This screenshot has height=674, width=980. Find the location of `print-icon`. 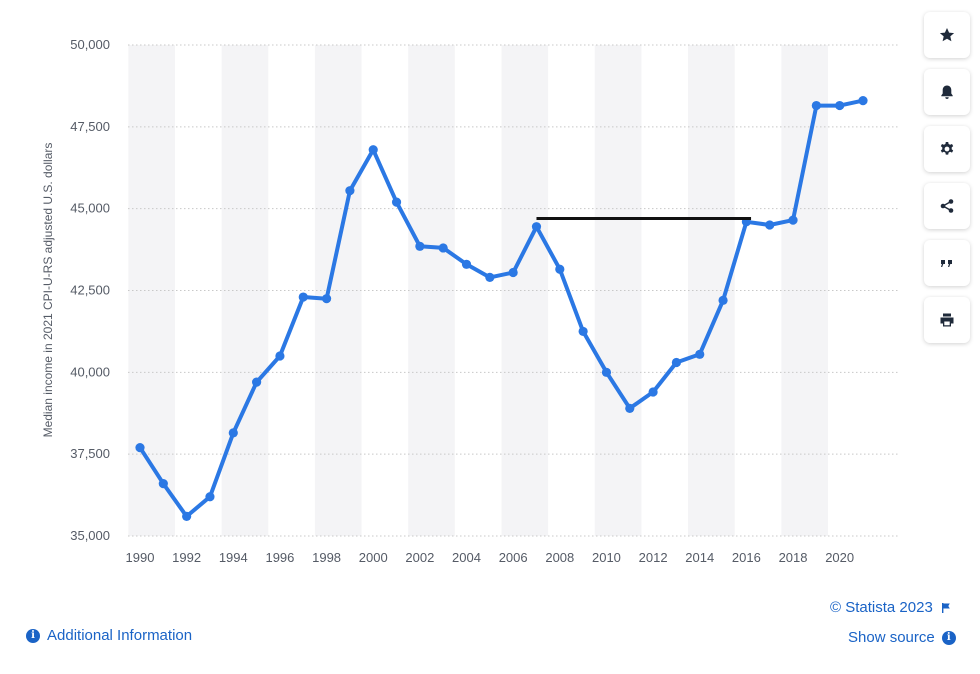

print-icon is located at coordinates (947, 320).